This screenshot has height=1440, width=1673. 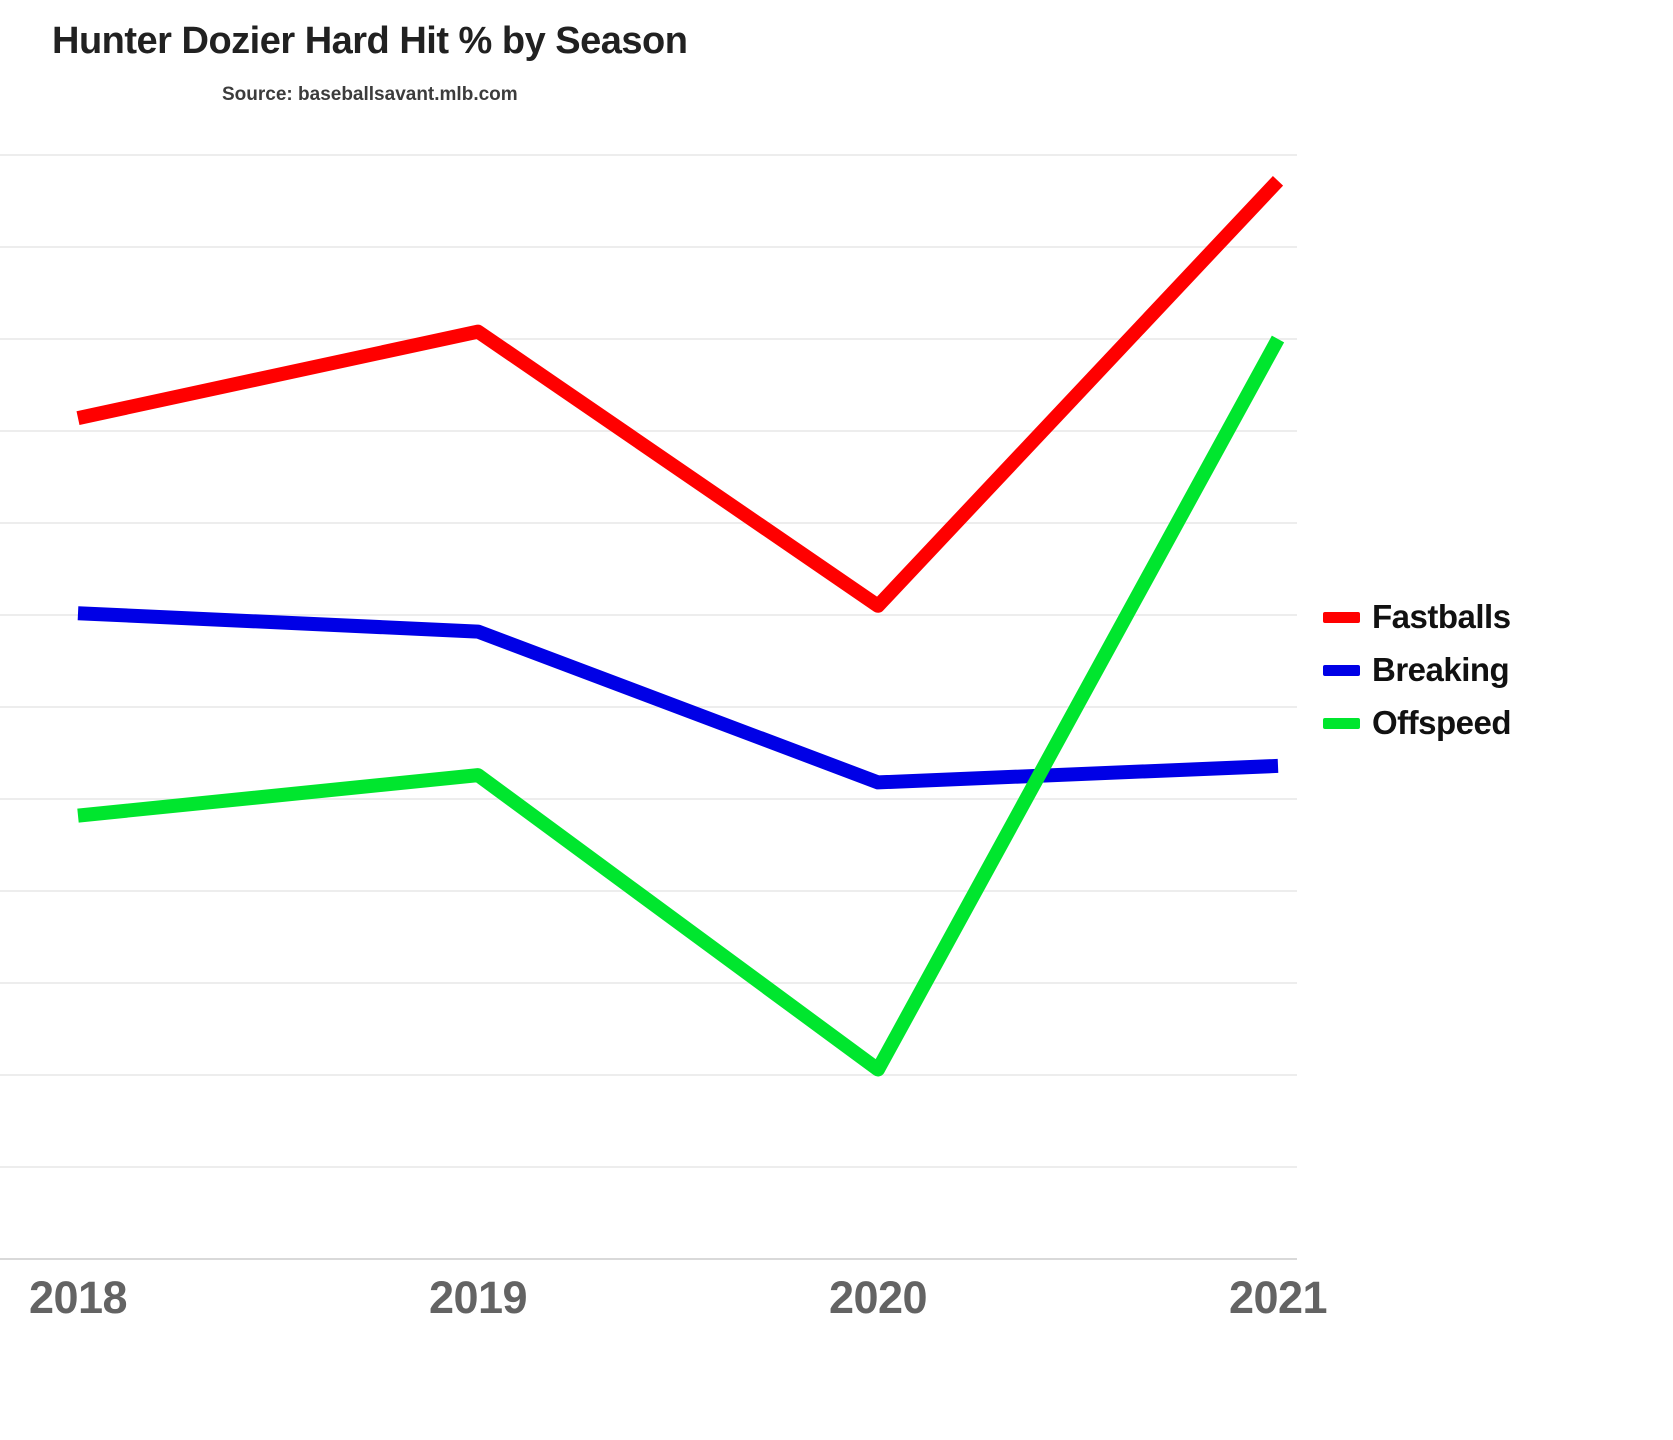 What do you see at coordinates (1341, 617) in the screenshot?
I see `legend-swatch-fastballs-icon` at bounding box center [1341, 617].